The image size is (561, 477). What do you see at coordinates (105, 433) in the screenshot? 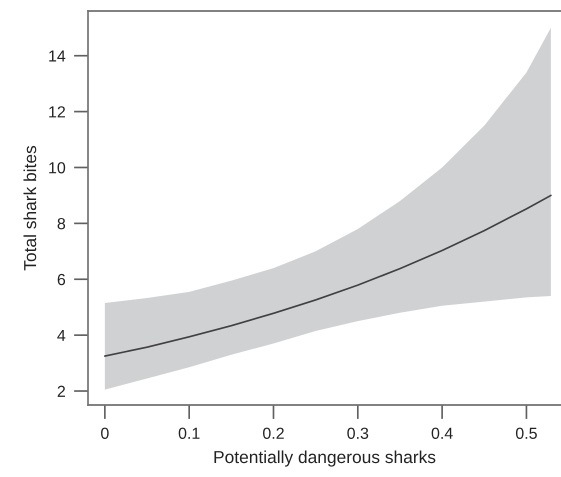
I see `x-tick-label: 0` at bounding box center [105, 433].